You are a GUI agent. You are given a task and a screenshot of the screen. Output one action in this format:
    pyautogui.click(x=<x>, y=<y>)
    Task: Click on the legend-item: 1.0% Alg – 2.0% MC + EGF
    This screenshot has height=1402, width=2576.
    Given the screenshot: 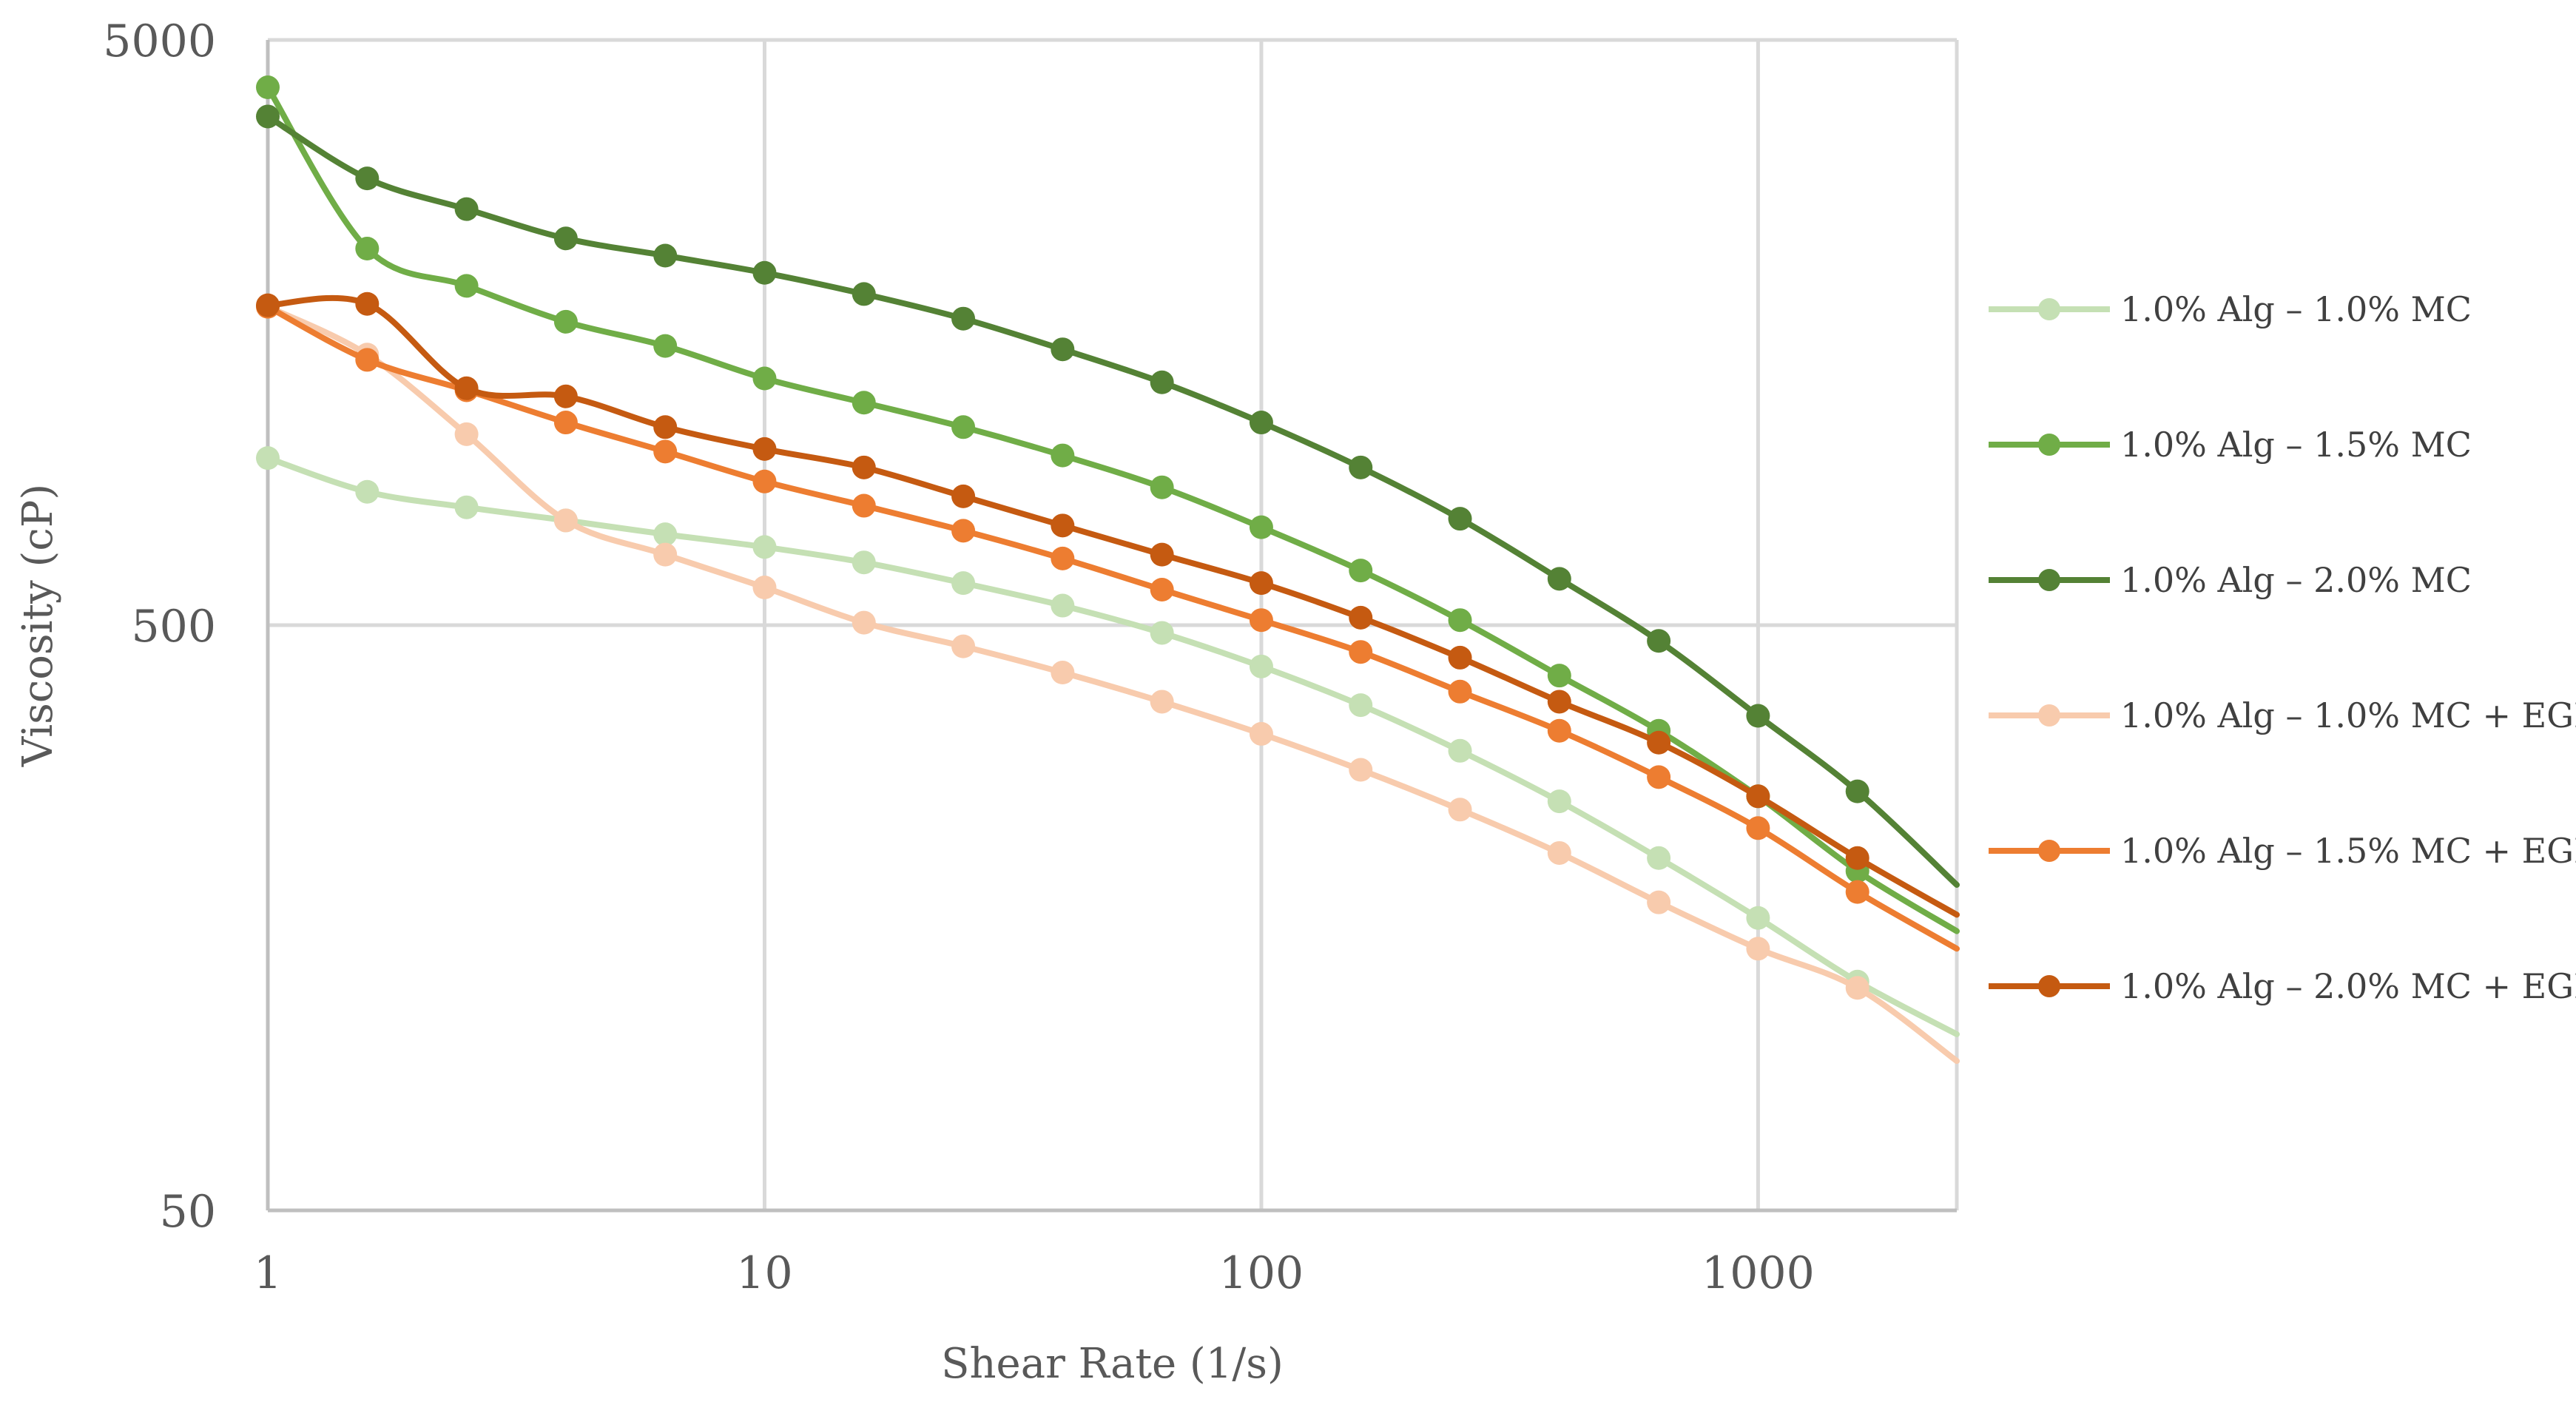 What is the action you would take?
    pyautogui.click(x=2282, y=986)
    